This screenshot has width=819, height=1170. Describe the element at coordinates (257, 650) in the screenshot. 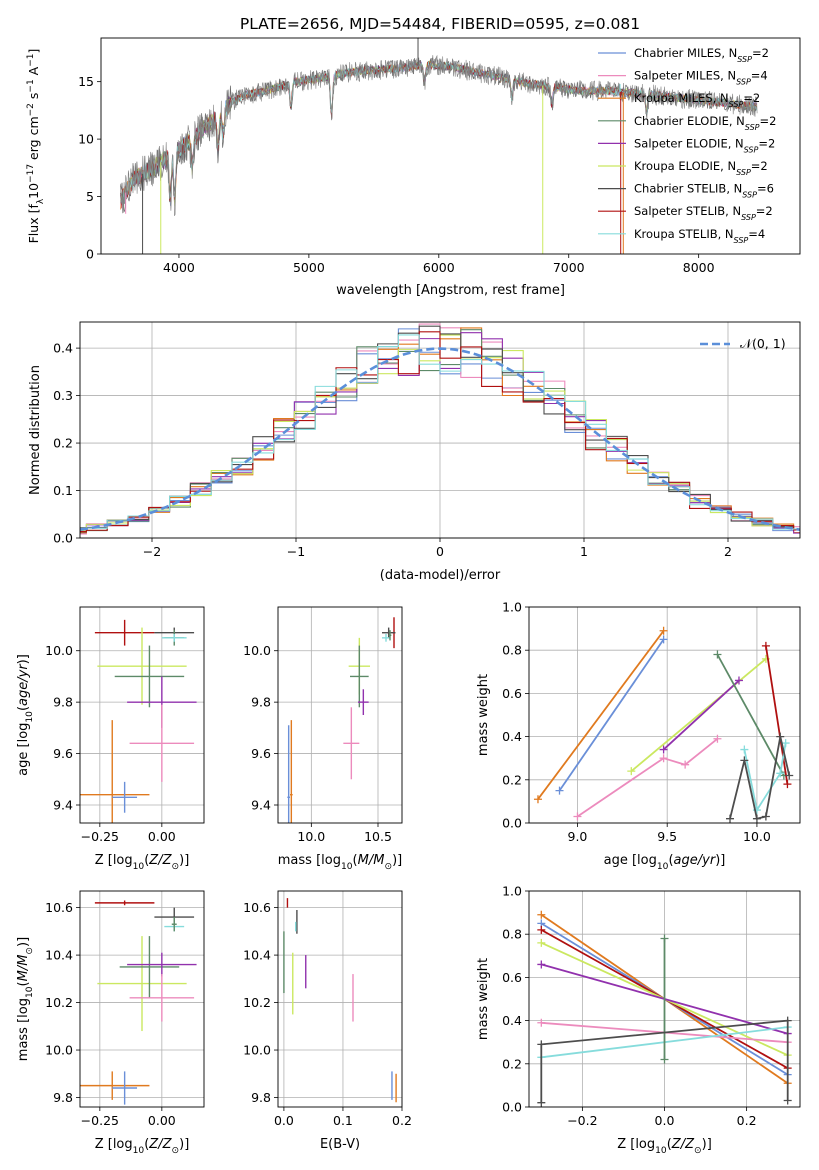

I see `age-vs-mass-ytick-label: 10.0` at that location.